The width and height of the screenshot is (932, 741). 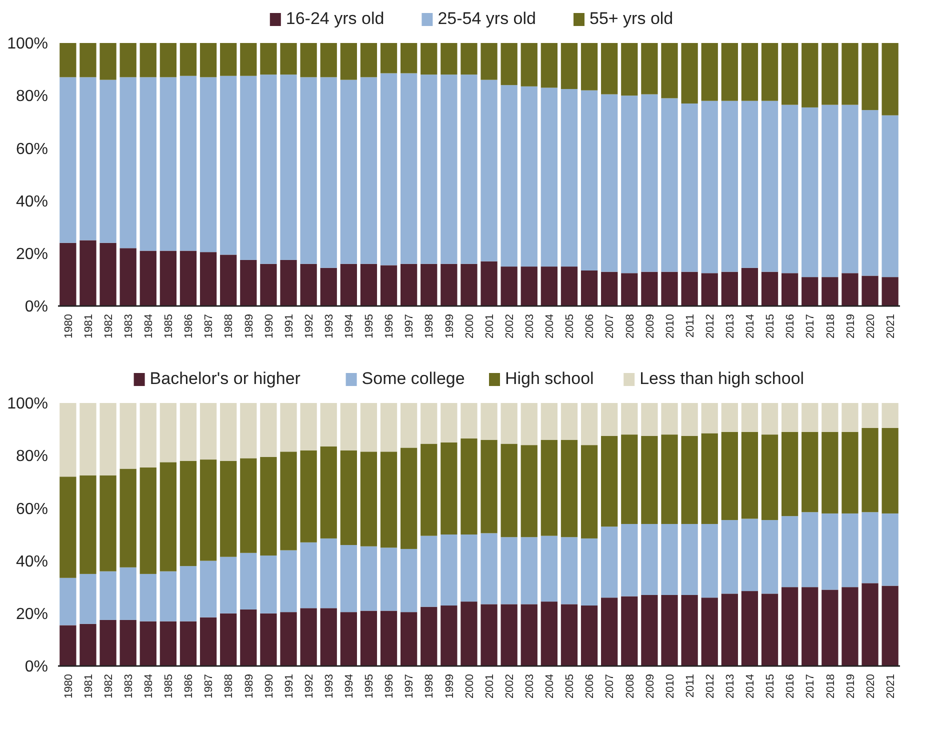 What do you see at coordinates (32, 509) in the screenshot?
I see `y-tick-label: 60%` at bounding box center [32, 509].